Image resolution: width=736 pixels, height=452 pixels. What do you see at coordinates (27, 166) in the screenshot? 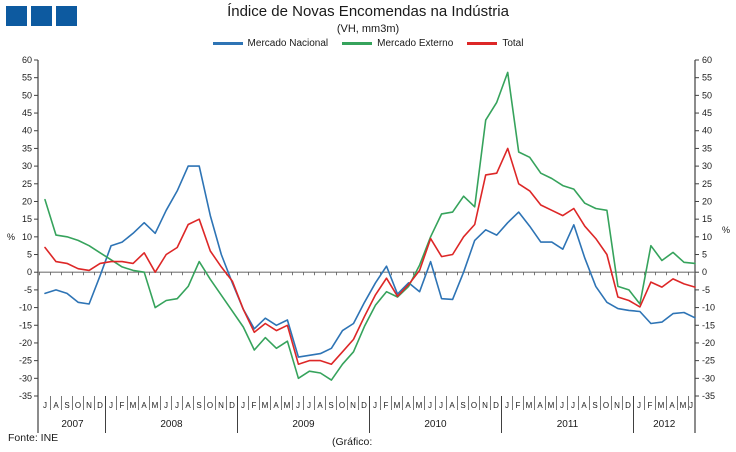
I see `y-tick-label-left: 30` at bounding box center [27, 166].